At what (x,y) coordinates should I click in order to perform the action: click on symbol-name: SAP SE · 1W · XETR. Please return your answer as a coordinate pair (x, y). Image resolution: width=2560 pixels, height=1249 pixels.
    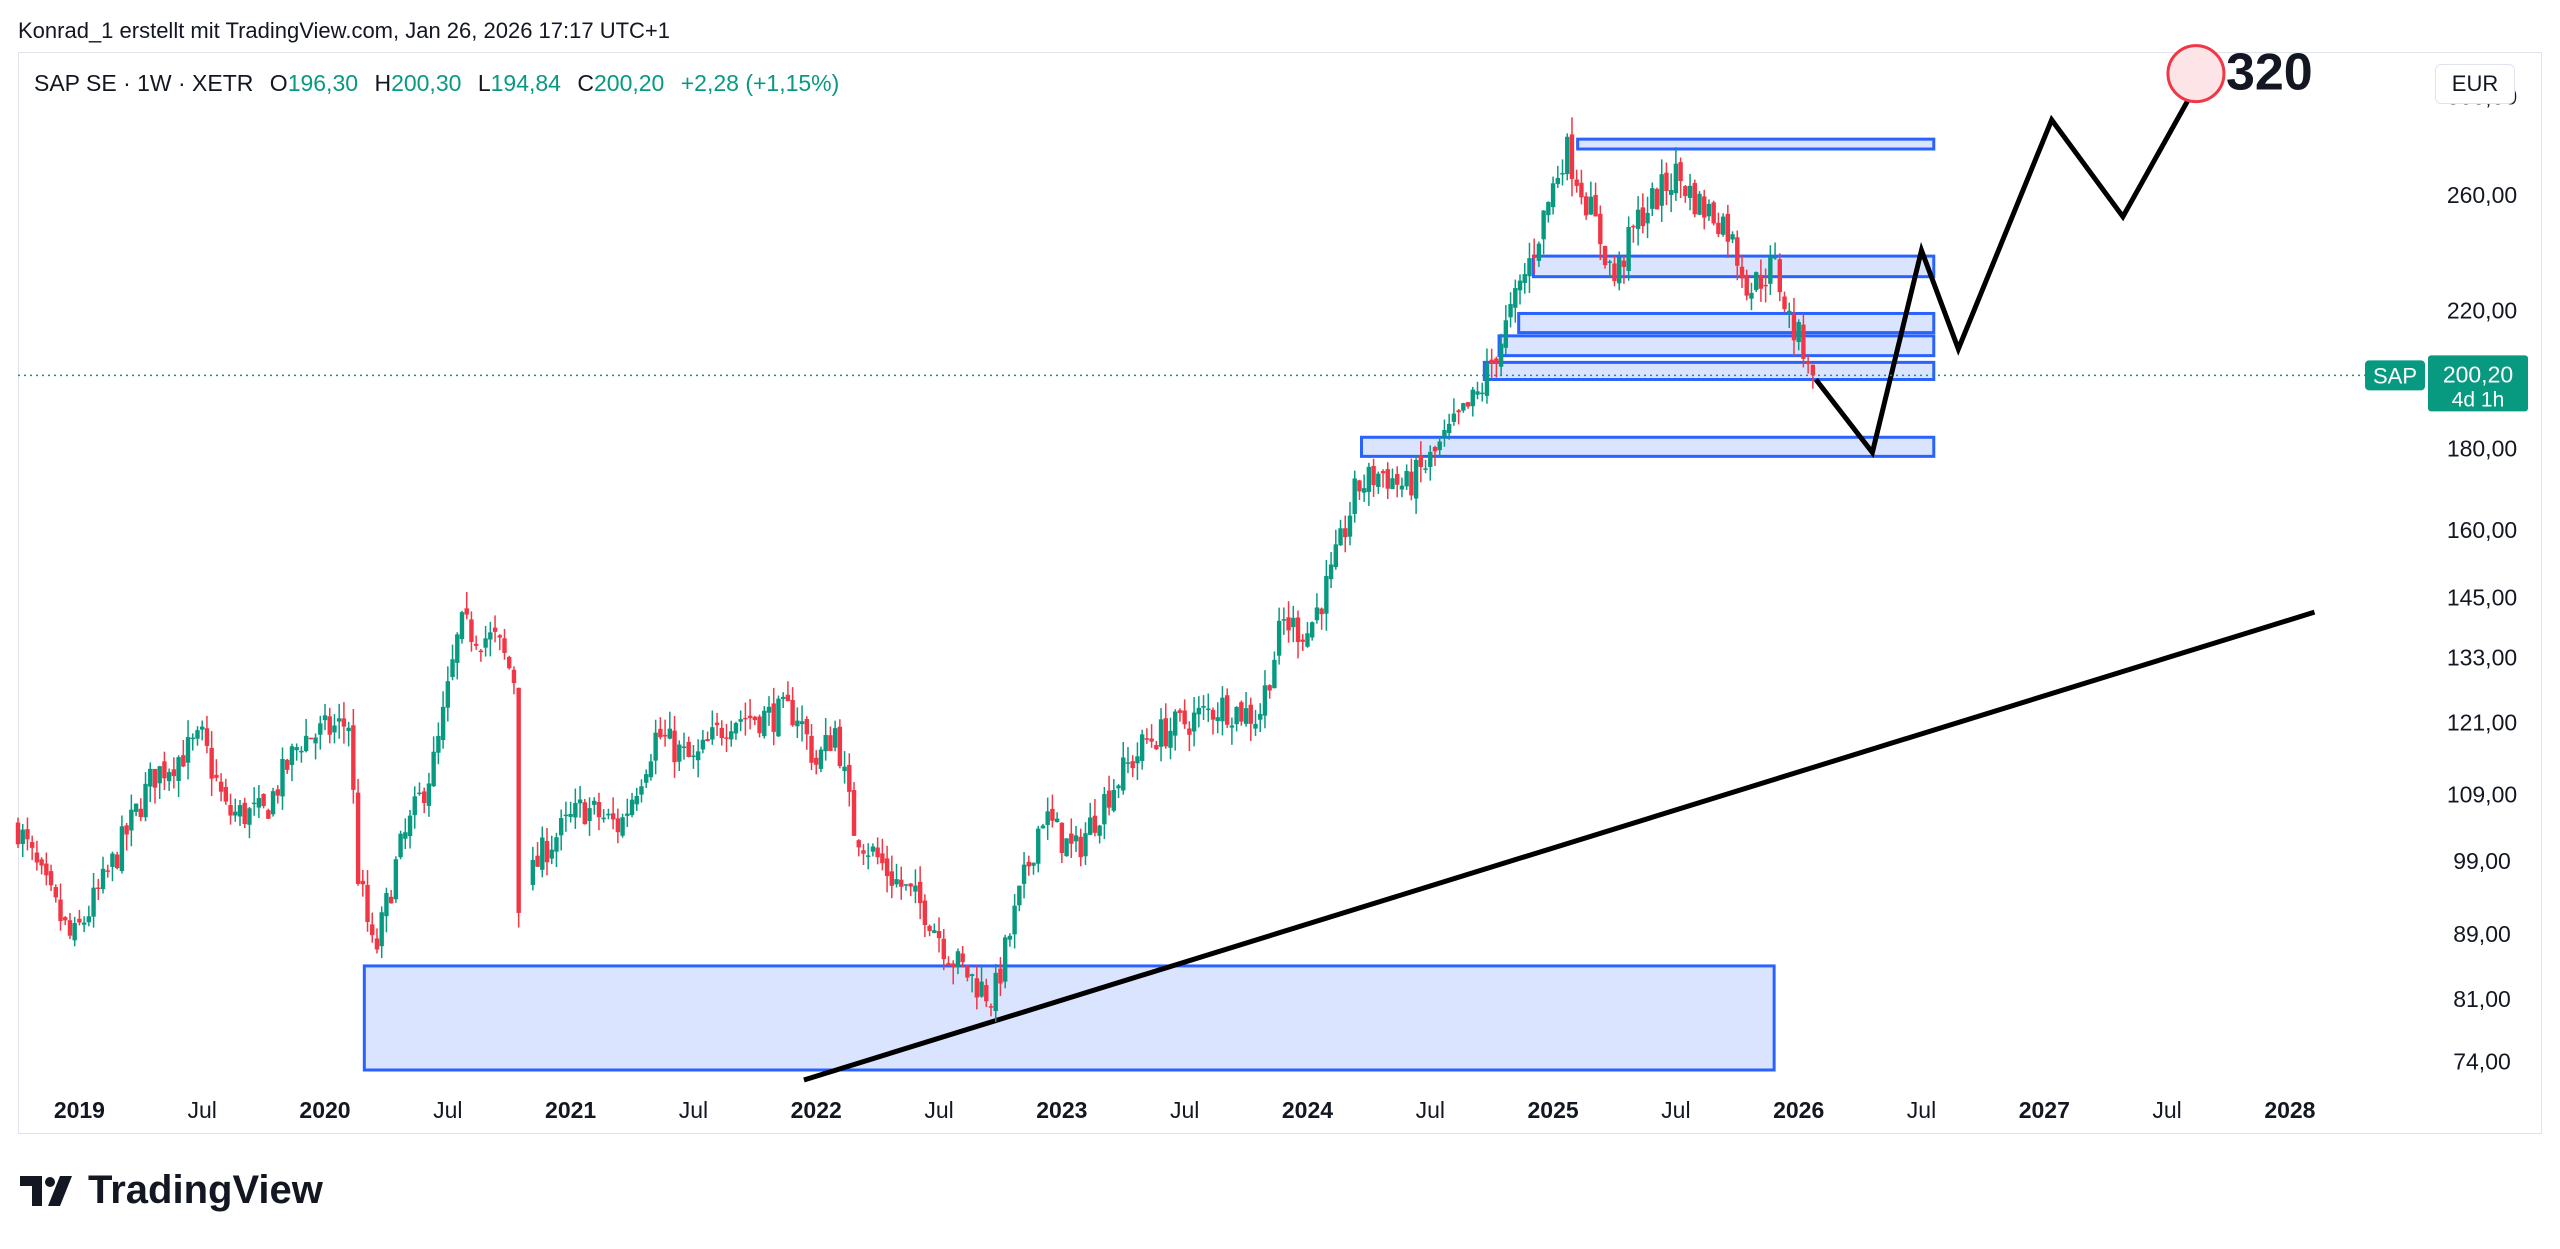
    Looking at the image, I should click on (144, 83).